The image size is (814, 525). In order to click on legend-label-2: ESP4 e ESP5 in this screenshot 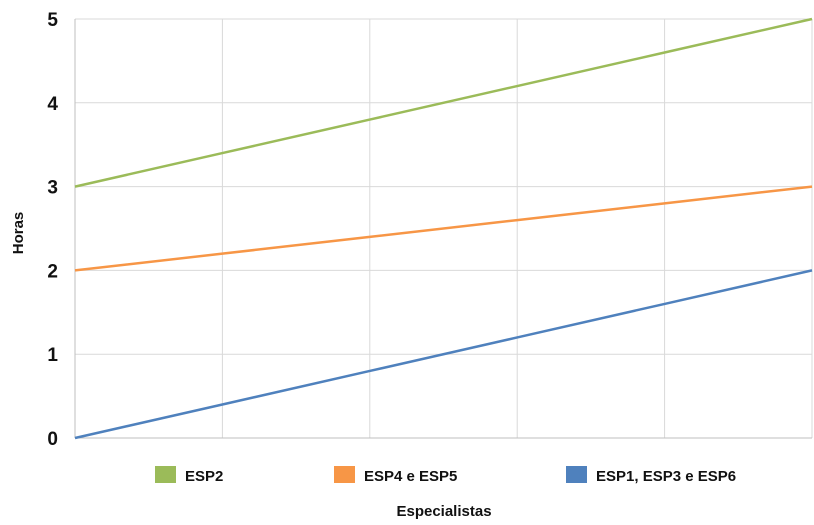, I will do `click(410, 476)`.